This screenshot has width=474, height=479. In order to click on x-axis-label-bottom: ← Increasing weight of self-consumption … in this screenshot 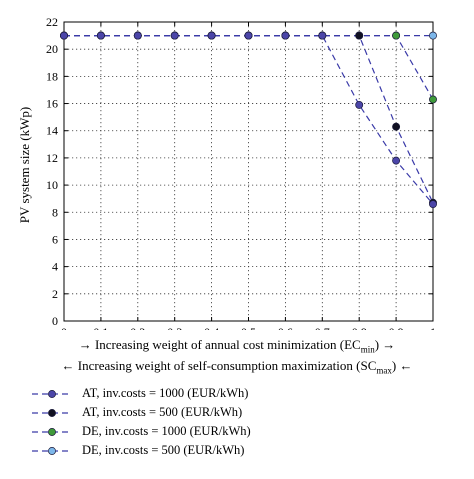, I will do `click(237, 367)`.